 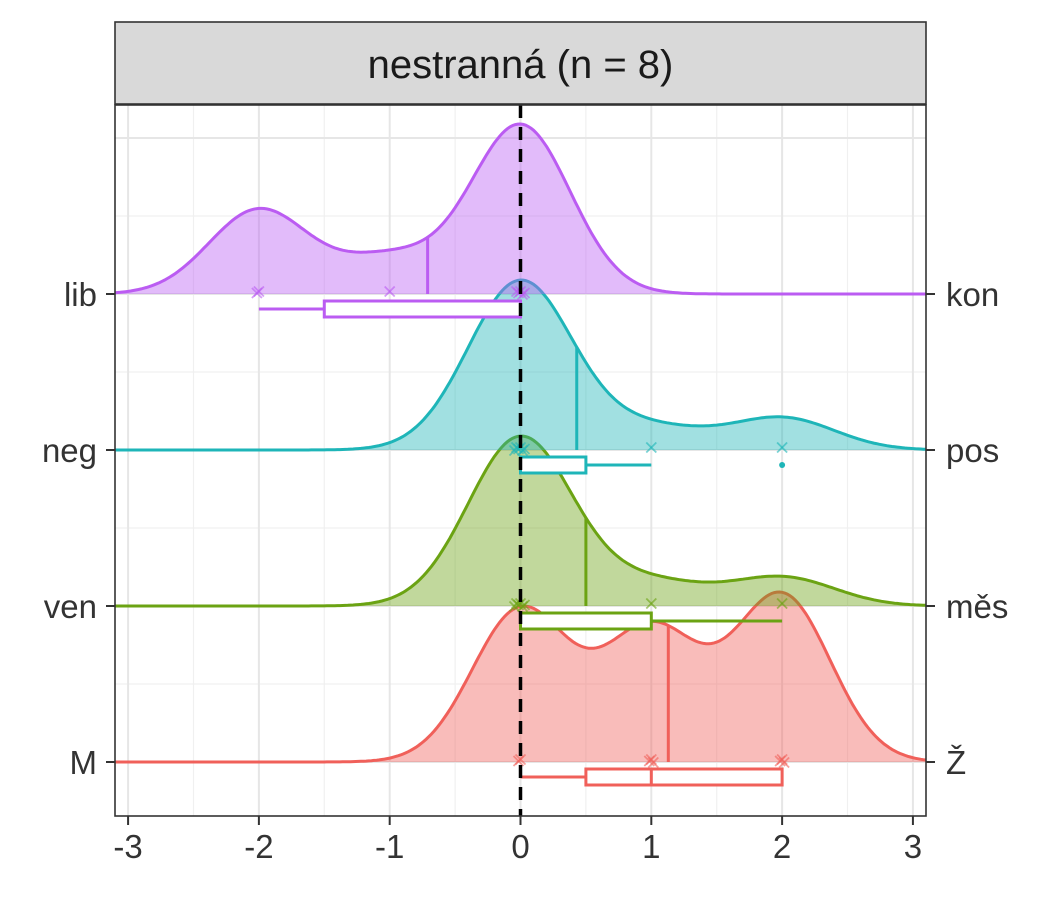 What do you see at coordinates (80, 294) in the screenshot?
I see `y-label-left: lib` at bounding box center [80, 294].